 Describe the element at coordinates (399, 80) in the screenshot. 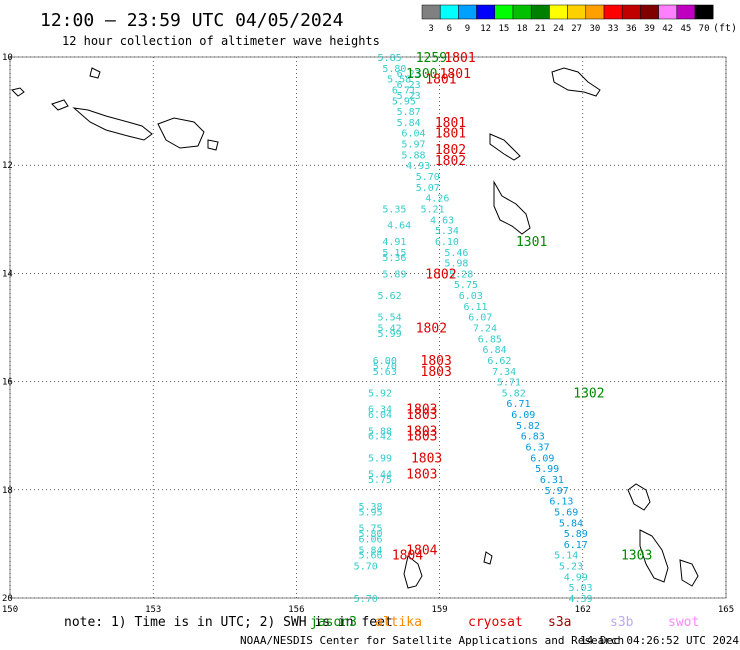

I see `wave-height-value: 5.58` at that location.